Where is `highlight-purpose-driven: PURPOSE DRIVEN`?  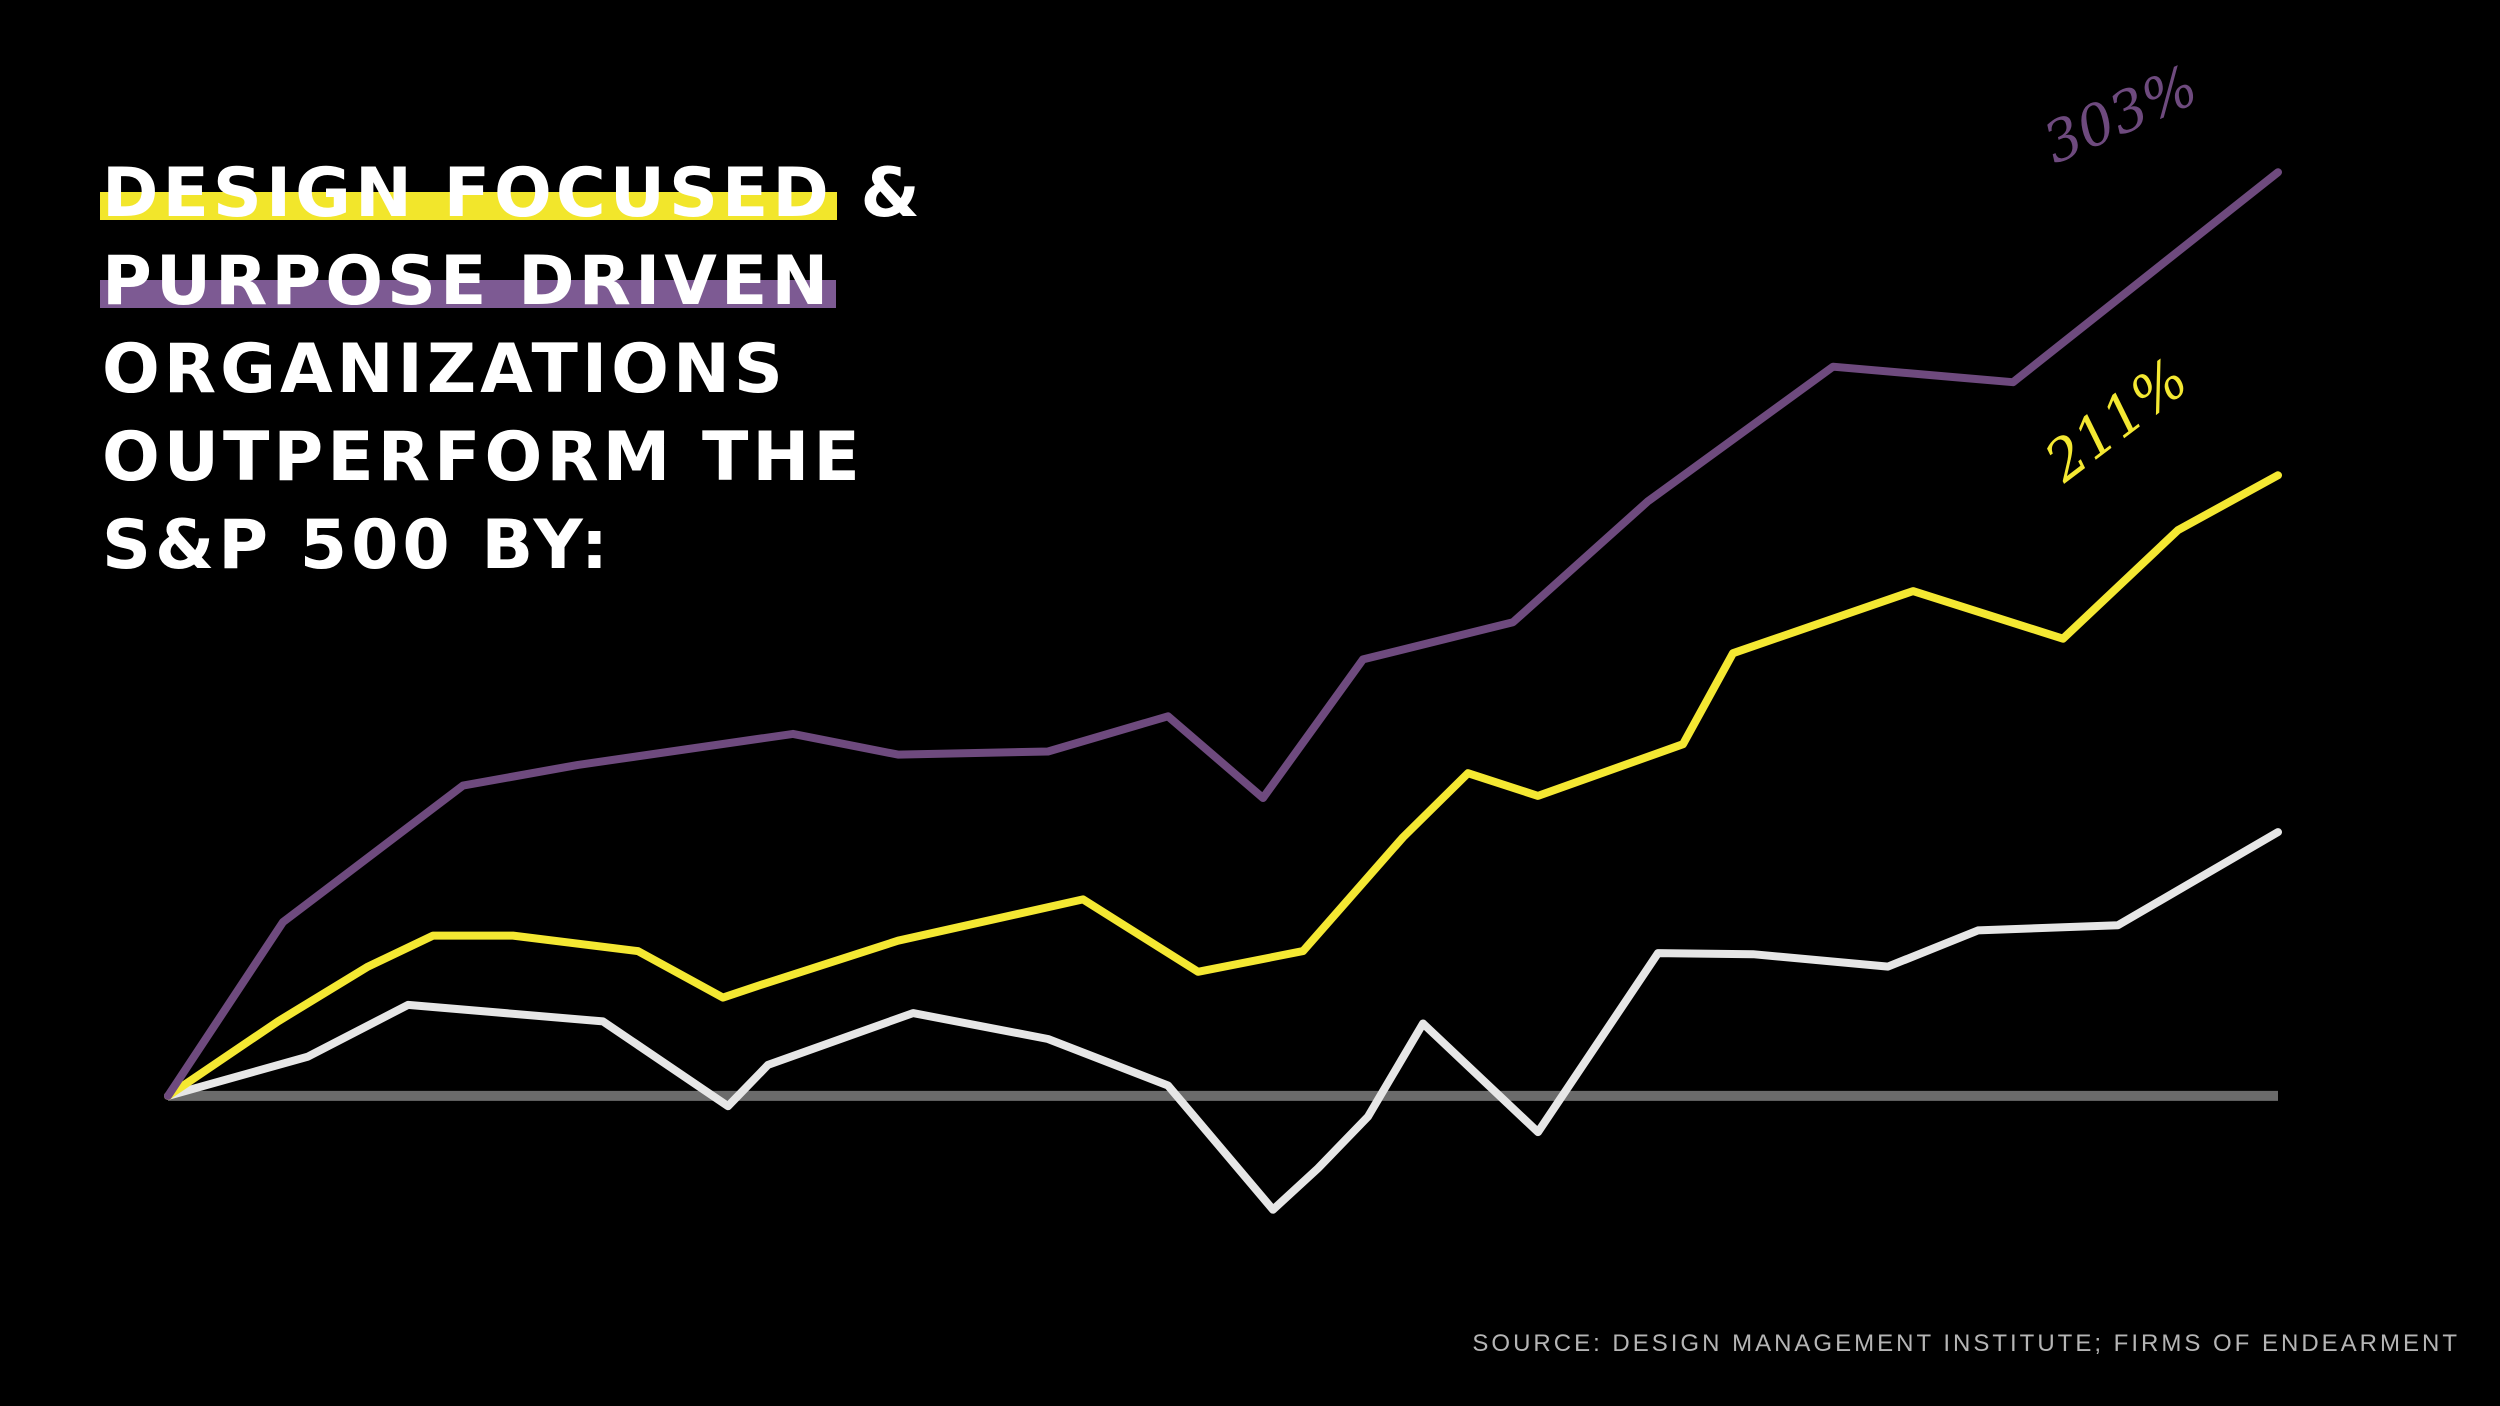 highlight-purpose-driven: PURPOSE DRIVEN is located at coordinates (468, 282).